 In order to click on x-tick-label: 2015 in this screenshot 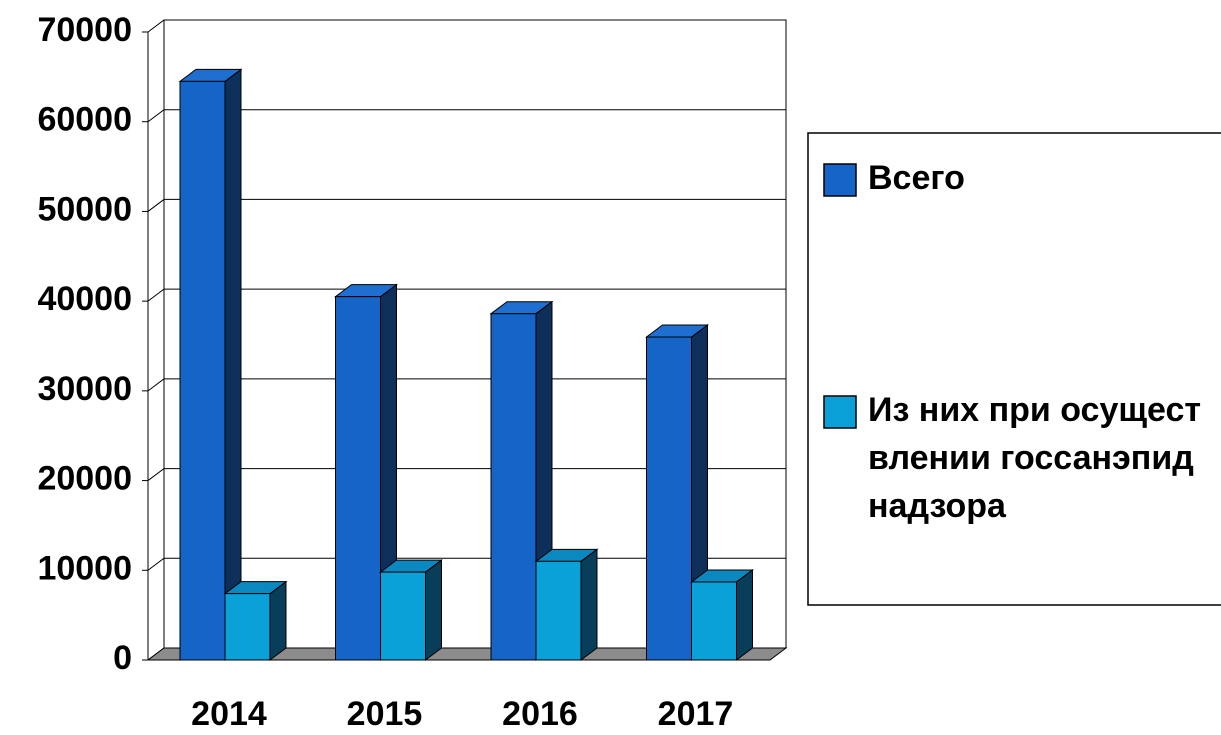, I will do `click(385, 714)`.